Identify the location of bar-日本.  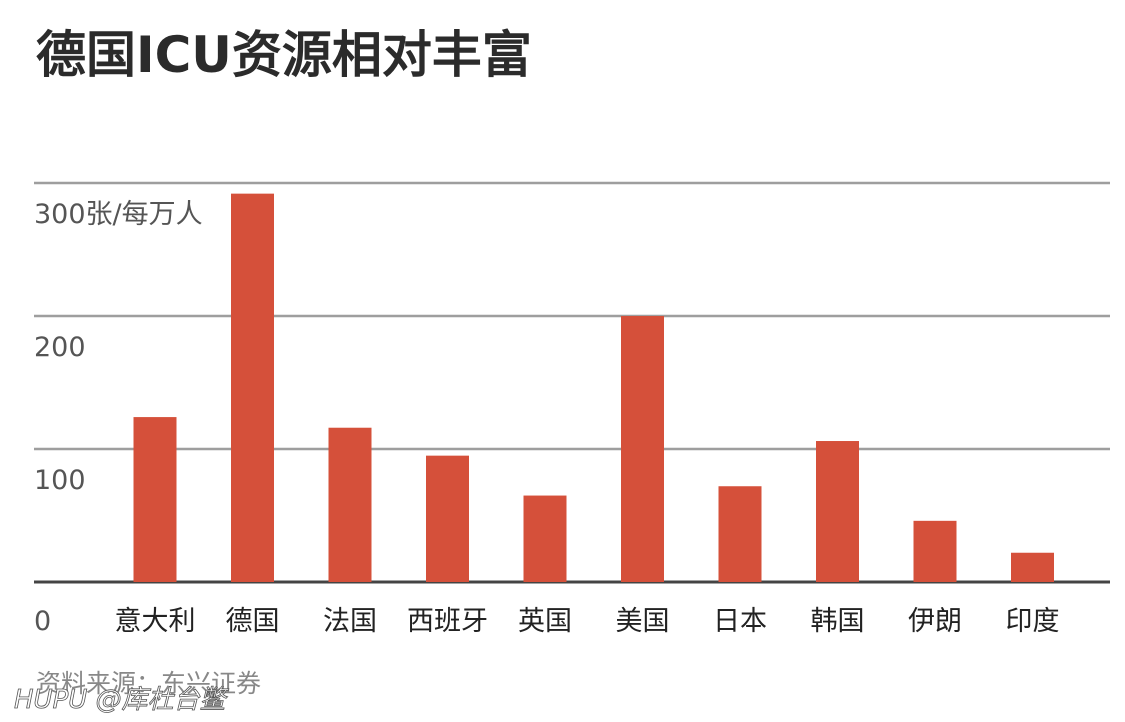
(740, 534).